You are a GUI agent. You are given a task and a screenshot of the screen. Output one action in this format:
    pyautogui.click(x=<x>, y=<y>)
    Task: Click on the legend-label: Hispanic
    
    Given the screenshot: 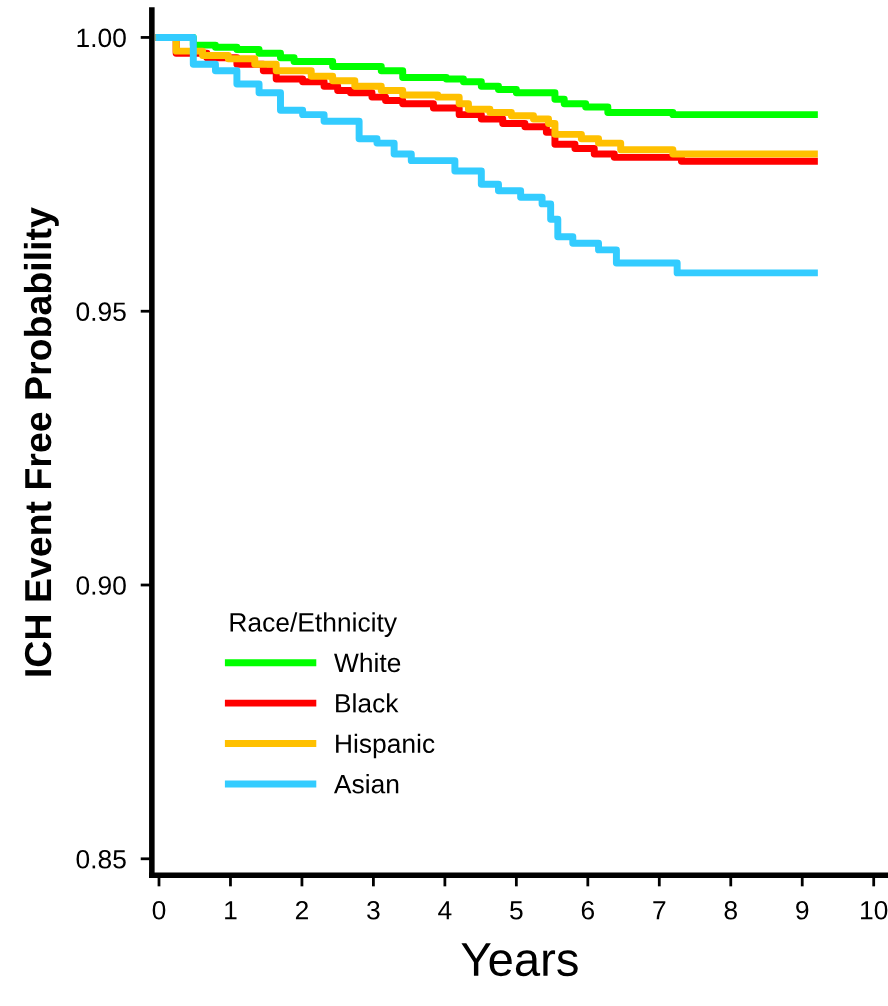 What is the action you would take?
    pyautogui.click(x=385, y=746)
    